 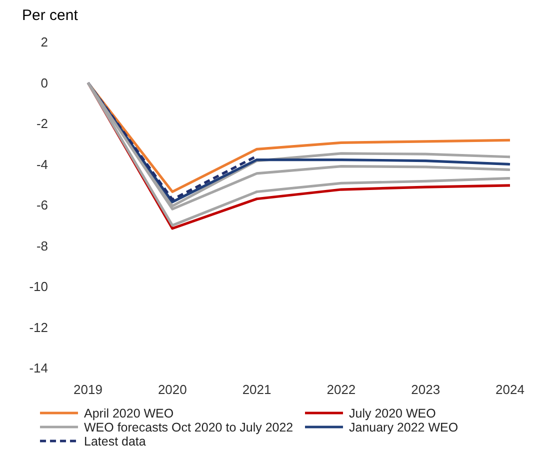 I want to click on y-tick-label: -2, so click(x=42, y=124).